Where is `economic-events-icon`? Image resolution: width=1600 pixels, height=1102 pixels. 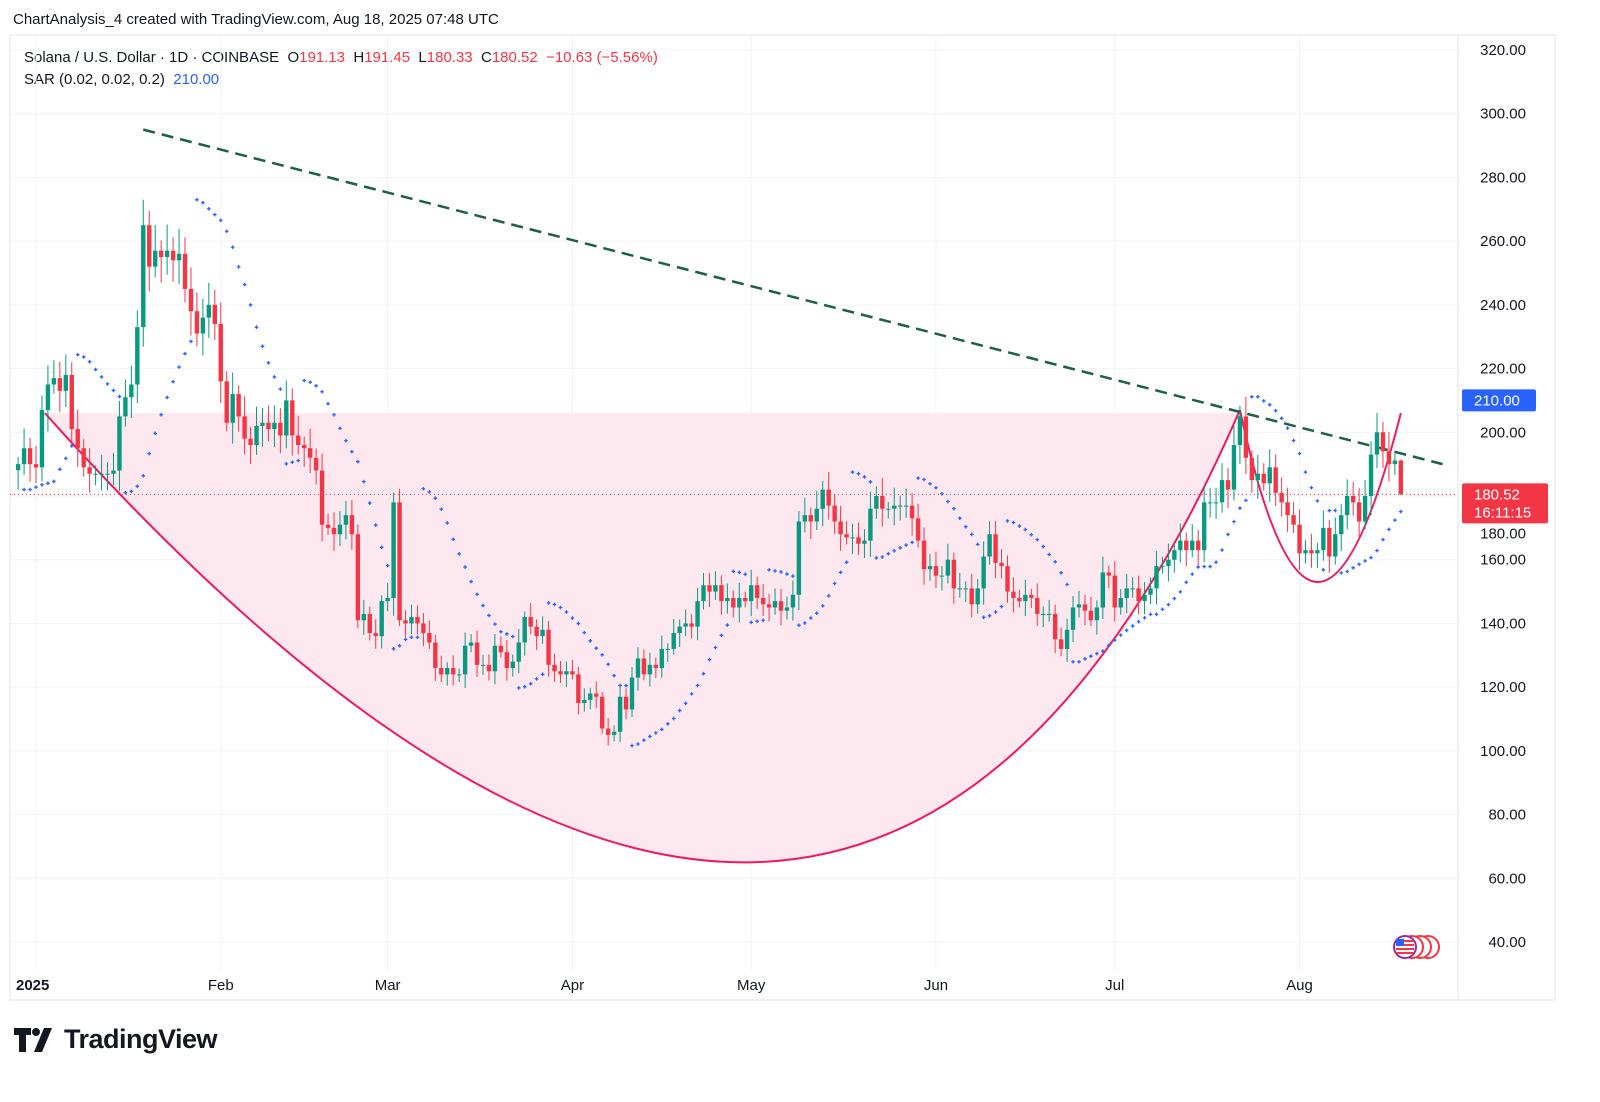
economic-events-icon is located at coordinates (1416, 947).